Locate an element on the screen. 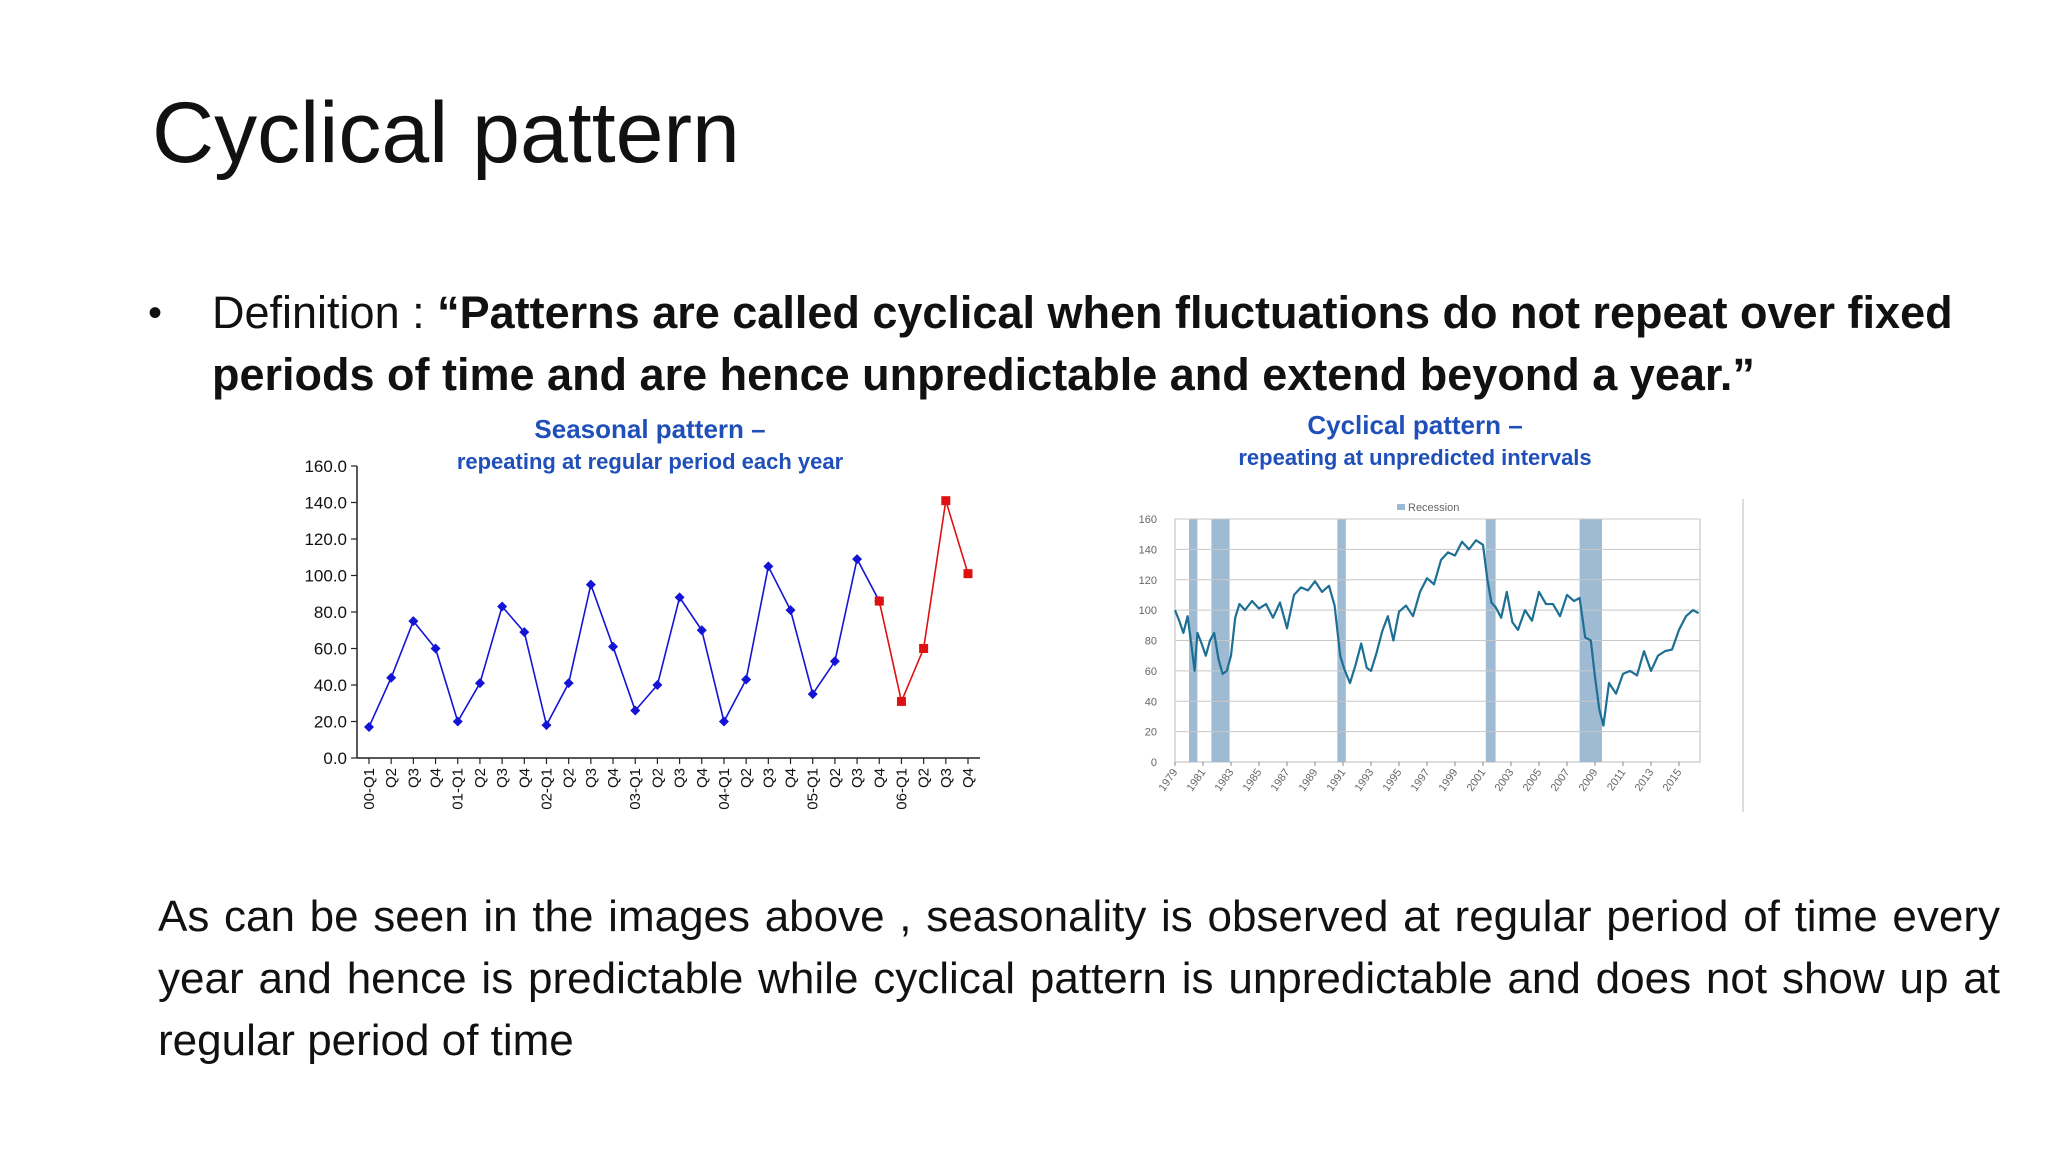 The width and height of the screenshot is (2048, 1152). cyclical-x-tick-label: 1987 is located at coordinates (1281, 780).